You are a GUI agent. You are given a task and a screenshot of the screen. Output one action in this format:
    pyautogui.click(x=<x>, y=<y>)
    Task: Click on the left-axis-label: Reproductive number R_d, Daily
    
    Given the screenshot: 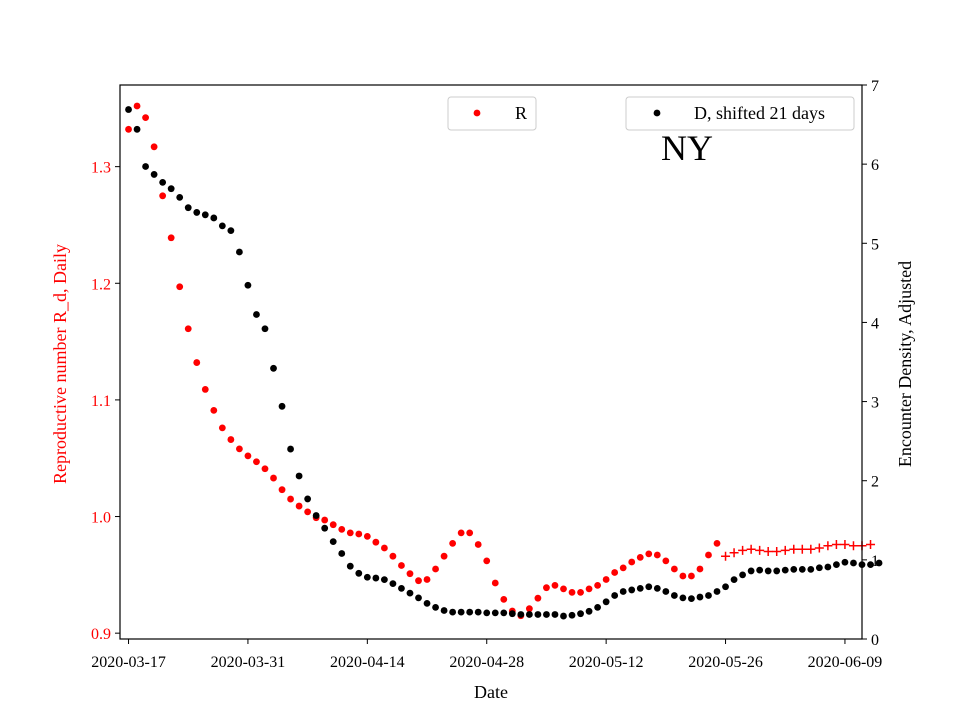 What is the action you would take?
    pyautogui.click(x=60, y=364)
    